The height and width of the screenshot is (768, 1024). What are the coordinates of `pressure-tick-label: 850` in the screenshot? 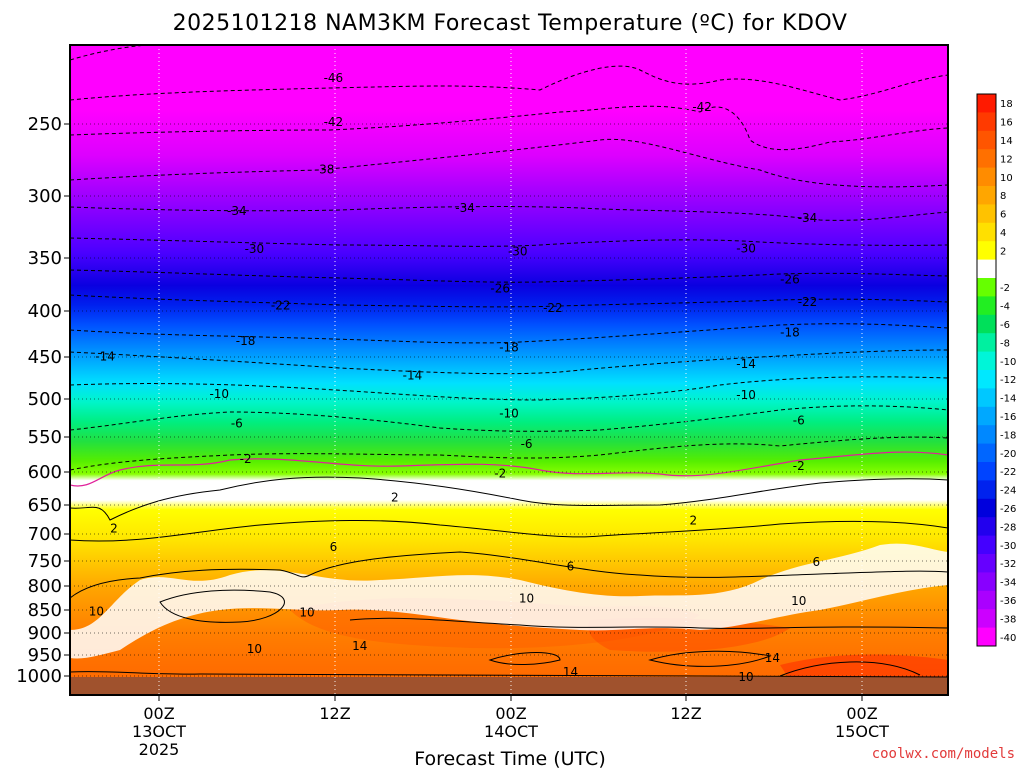 It's located at (45, 610).